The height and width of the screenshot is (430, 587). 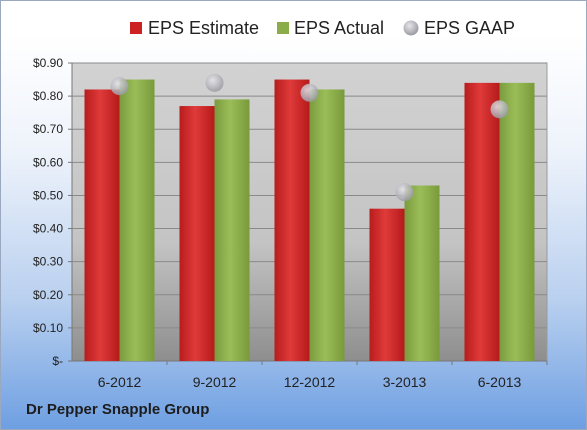 What do you see at coordinates (203, 28) in the screenshot?
I see `legend-label-estimate: EPS Estimate` at bounding box center [203, 28].